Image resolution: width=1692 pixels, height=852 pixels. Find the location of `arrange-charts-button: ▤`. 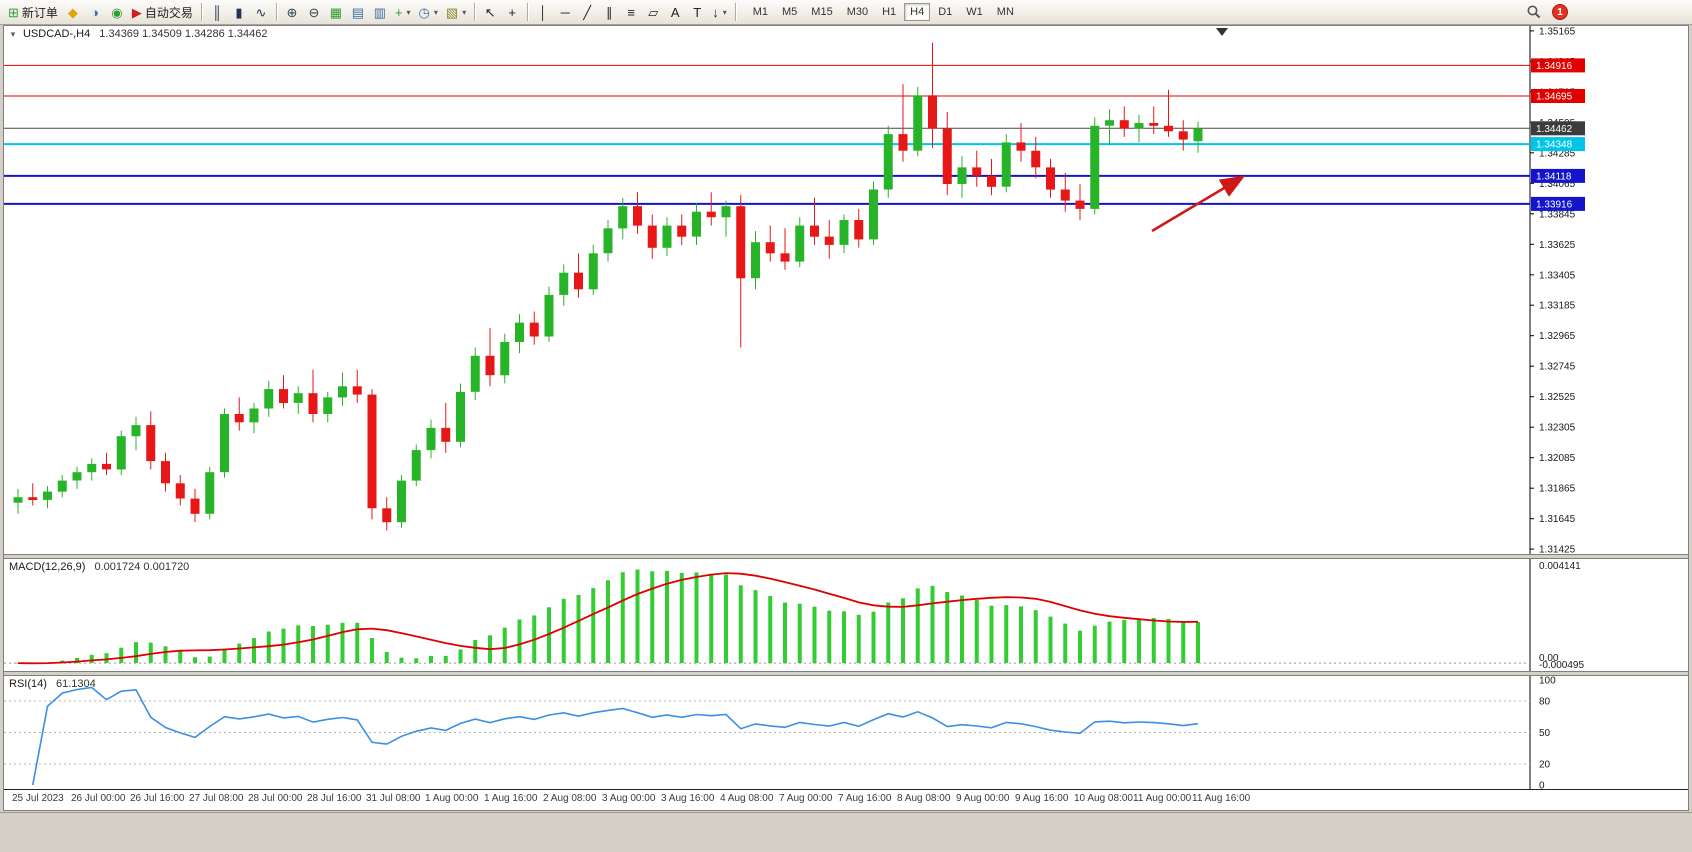

arrange-charts-button: ▤ is located at coordinates (358, 12).